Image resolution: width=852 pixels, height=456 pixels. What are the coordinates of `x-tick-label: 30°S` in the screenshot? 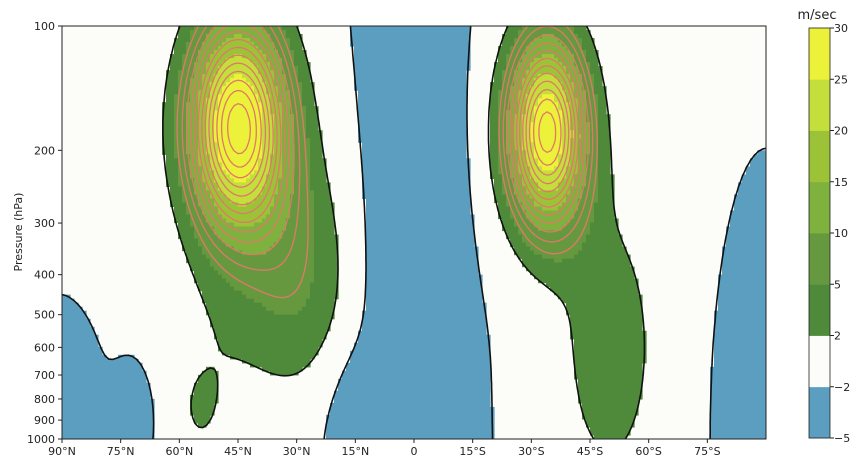 It's located at (531, 450).